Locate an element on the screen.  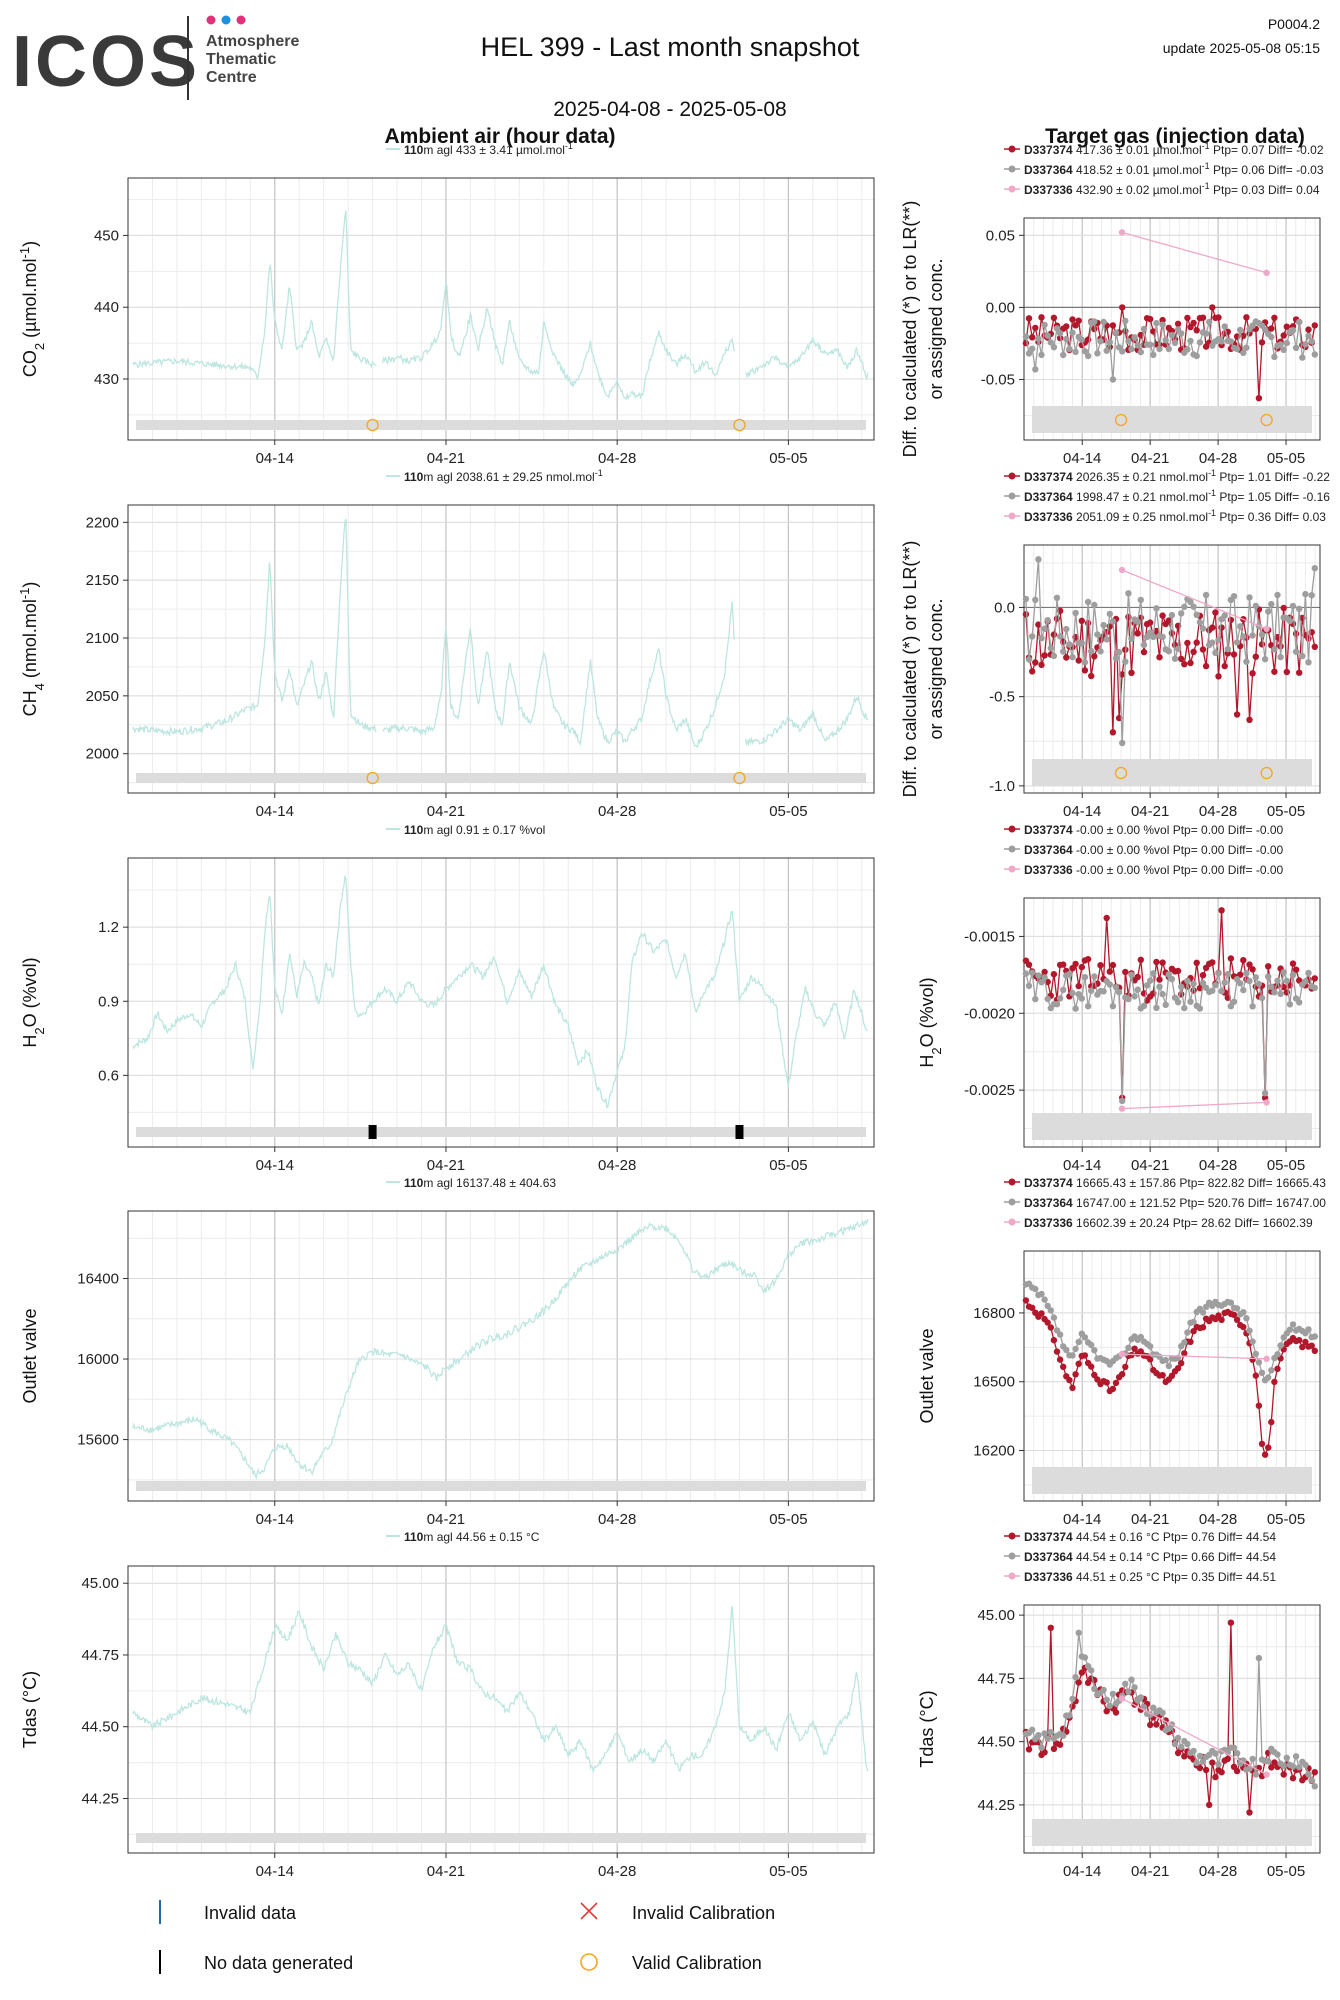
series-name: D337364 is located at coordinates (1048, 170).